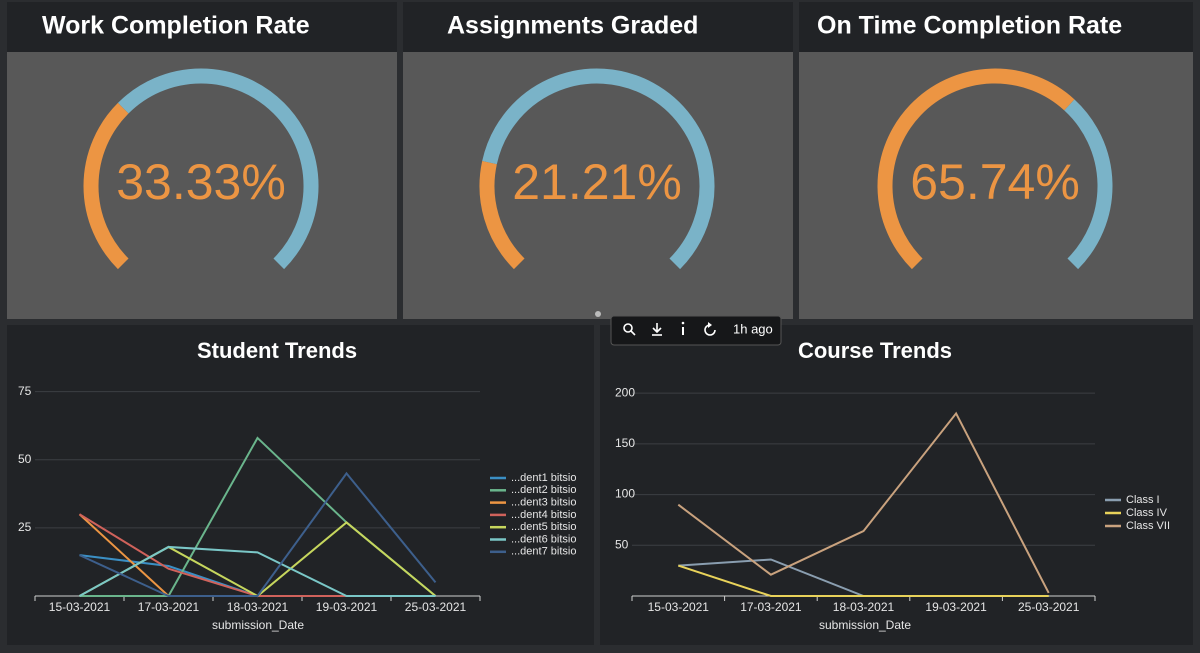  I want to click on gauge-value-label: 21.21%, so click(597, 182).